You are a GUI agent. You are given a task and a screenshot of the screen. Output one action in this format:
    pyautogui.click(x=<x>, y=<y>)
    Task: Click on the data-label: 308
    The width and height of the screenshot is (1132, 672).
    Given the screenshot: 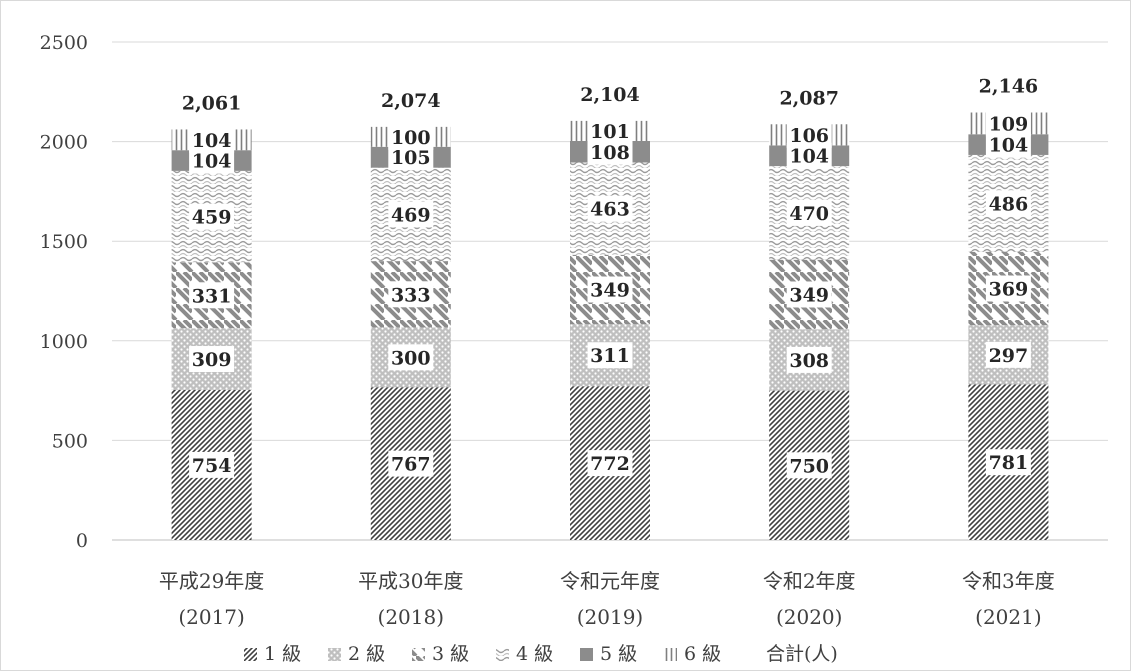 What is the action you would take?
    pyautogui.click(x=809, y=361)
    